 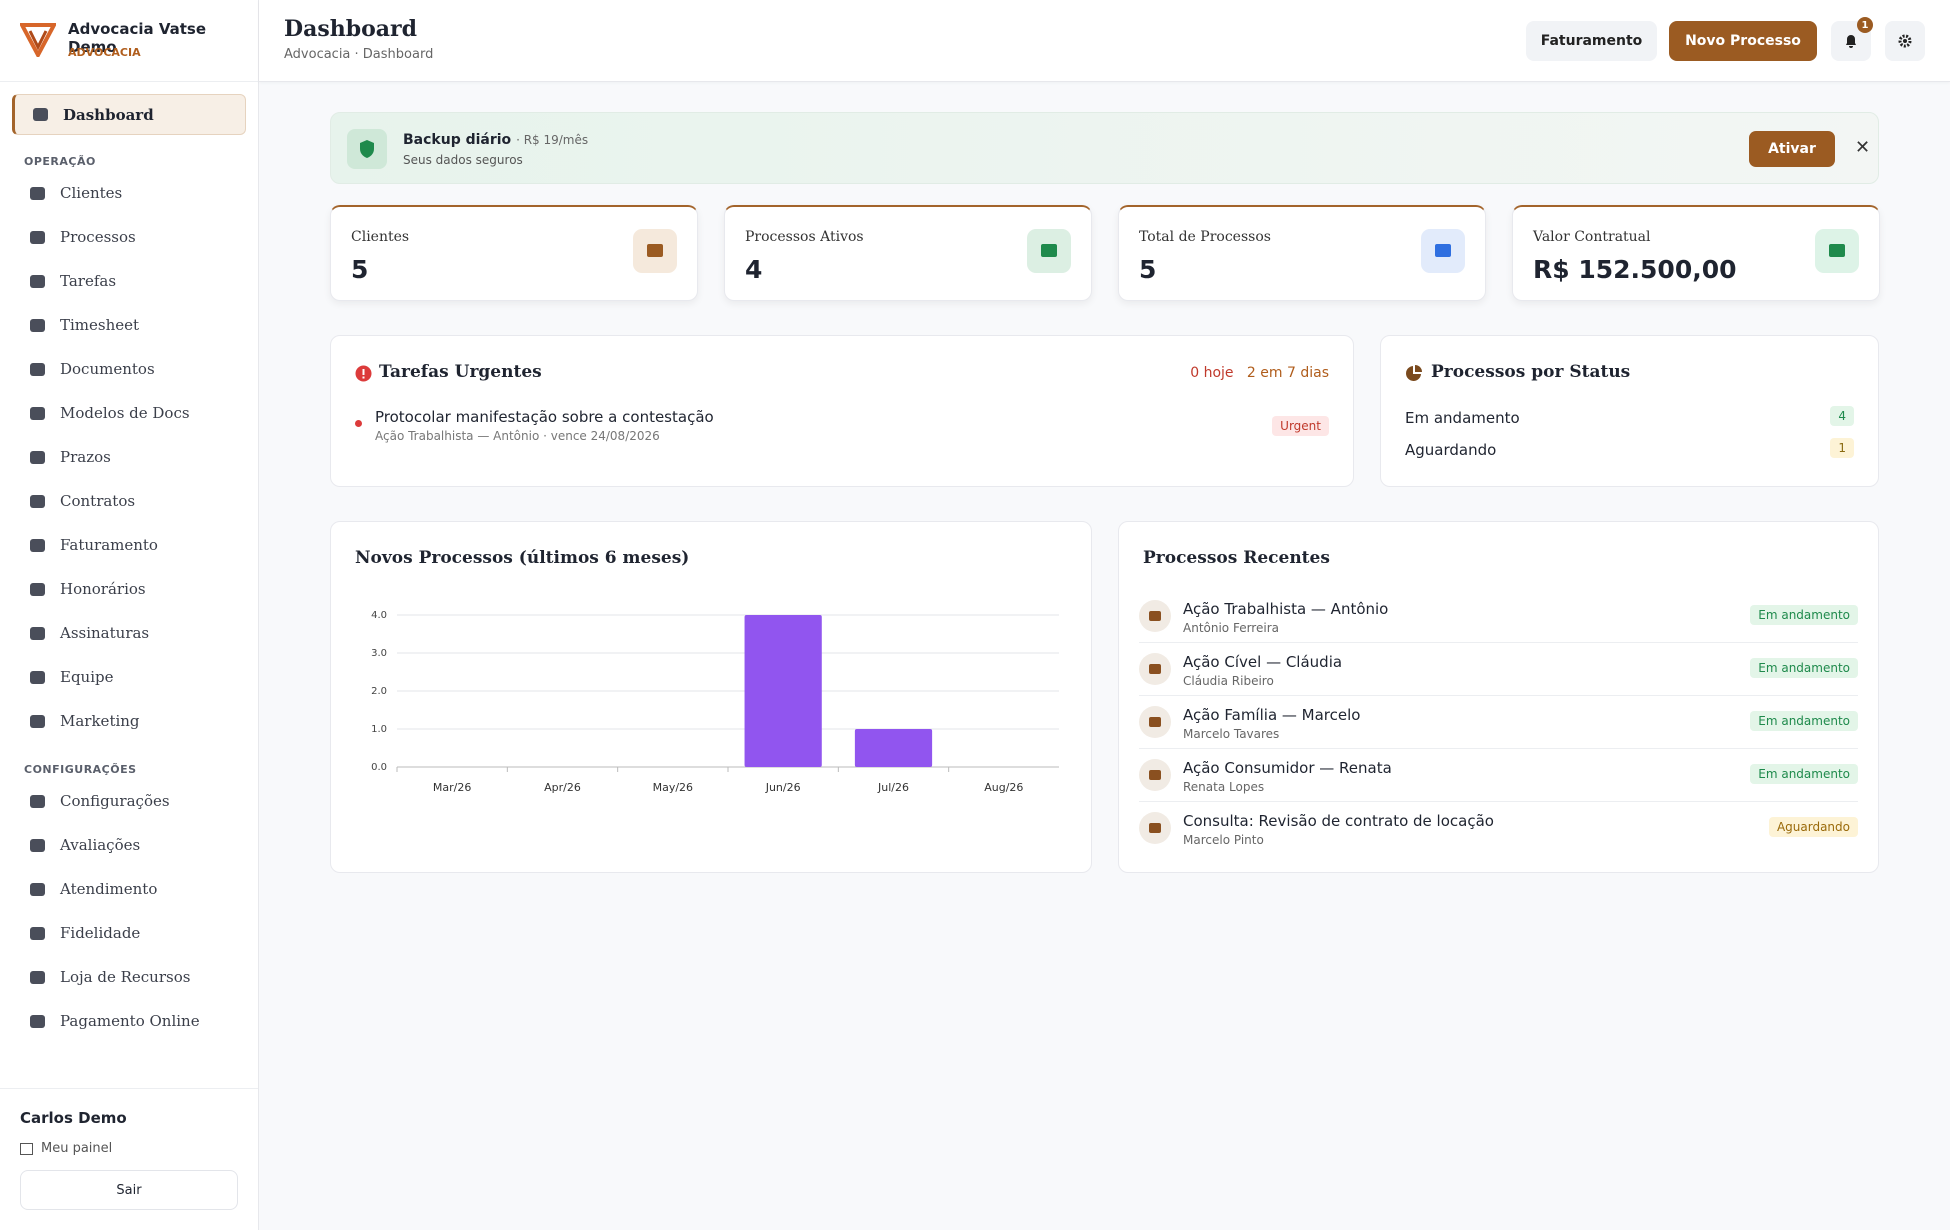 What do you see at coordinates (1696, 253) in the screenshot?
I see `stat-card: Valor Contratual R$ 152.500,00` at bounding box center [1696, 253].